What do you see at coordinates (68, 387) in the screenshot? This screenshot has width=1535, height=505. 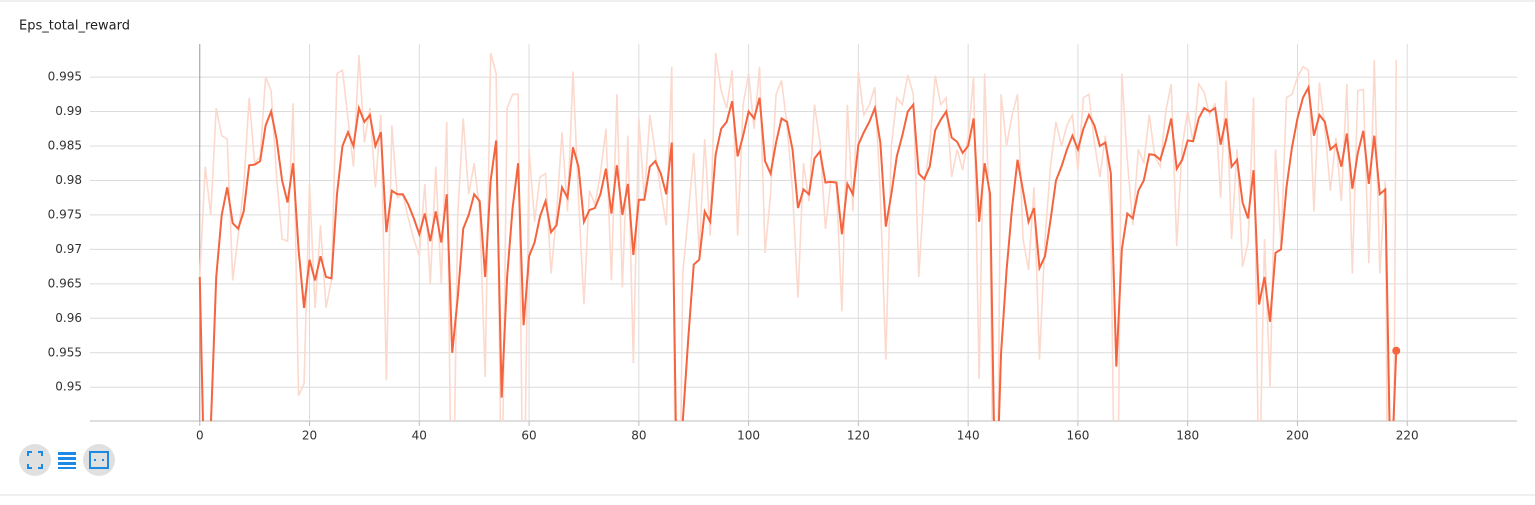 I see `y-tick-label: 0.95` at bounding box center [68, 387].